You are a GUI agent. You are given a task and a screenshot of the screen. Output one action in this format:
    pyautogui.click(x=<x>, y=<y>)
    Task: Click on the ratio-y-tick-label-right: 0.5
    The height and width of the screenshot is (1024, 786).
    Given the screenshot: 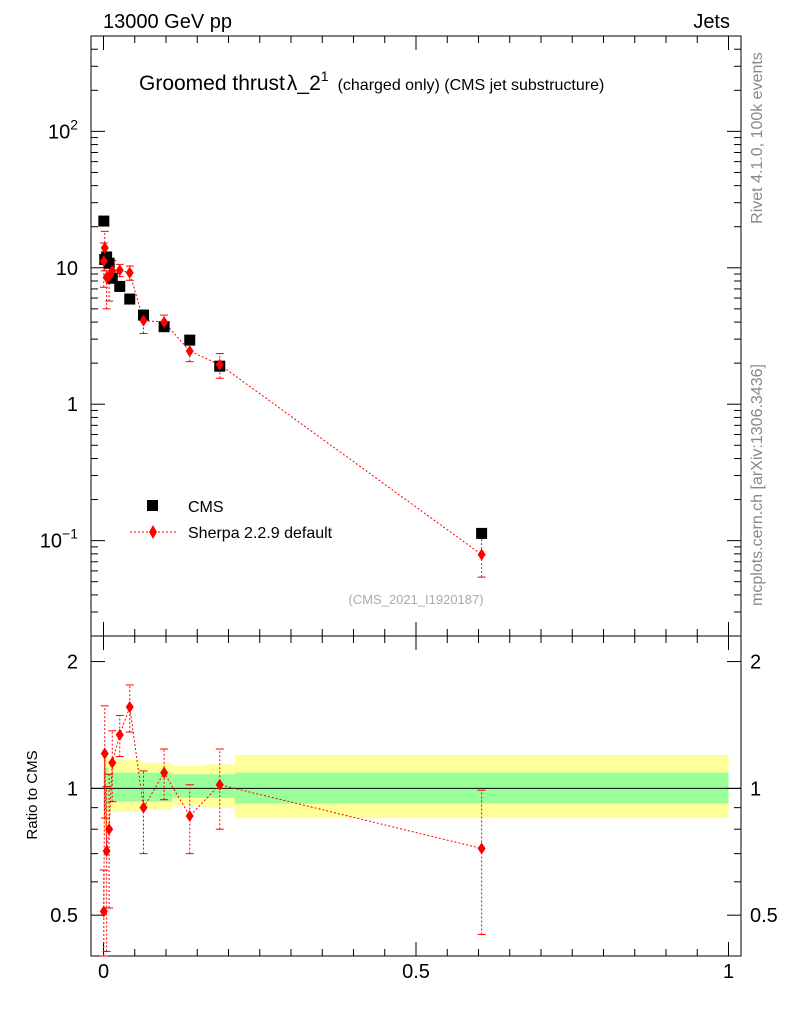 What is the action you would take?
    pyautogui.click(x=764, y=916)
    